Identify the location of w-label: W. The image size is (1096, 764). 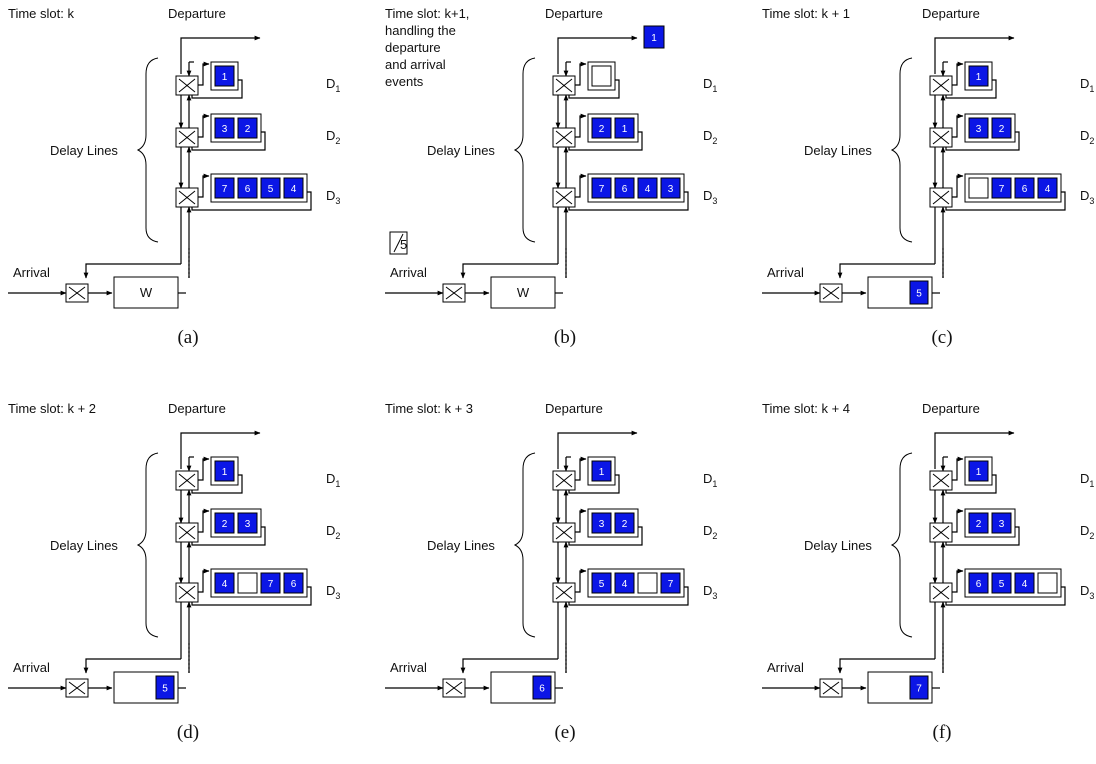
(146, 292).